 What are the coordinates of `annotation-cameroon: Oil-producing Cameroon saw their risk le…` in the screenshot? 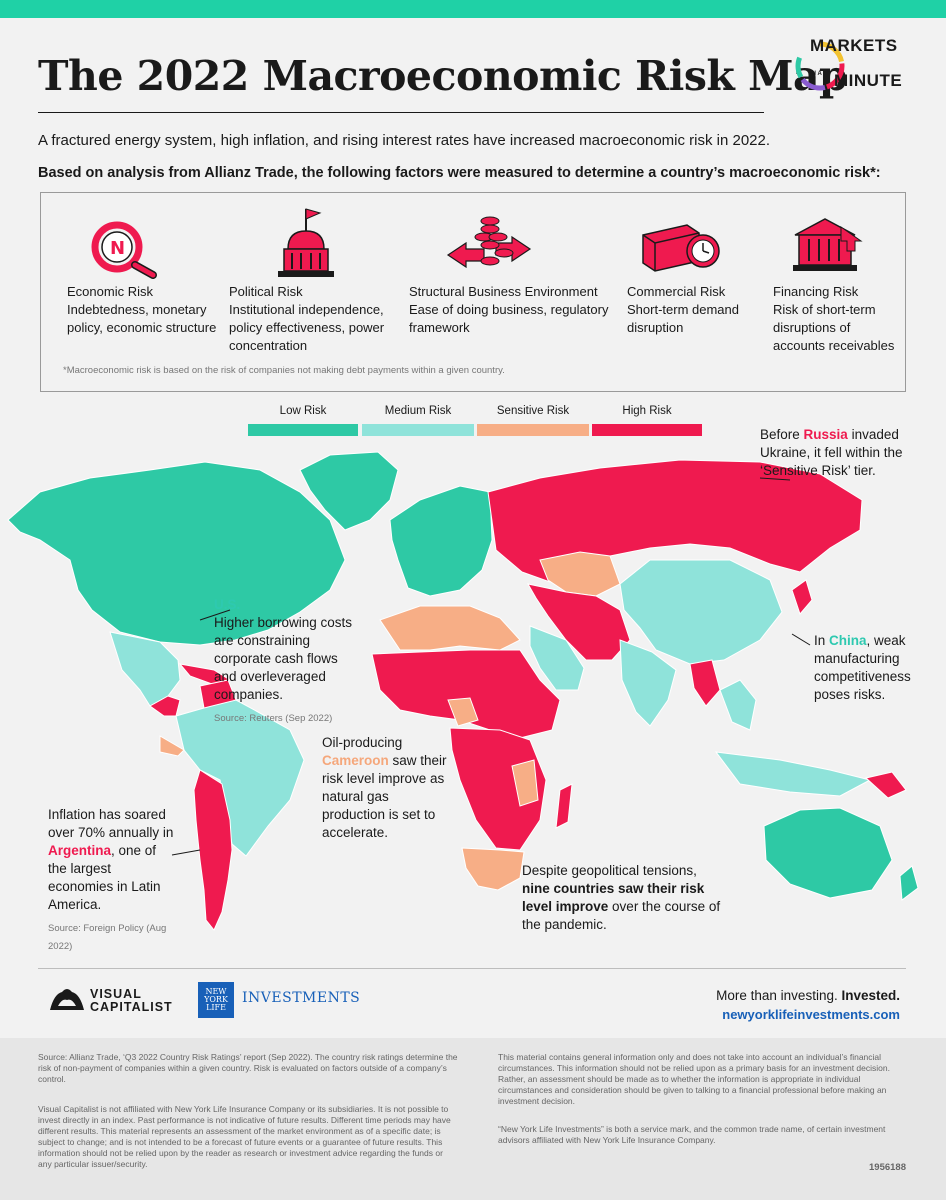 It's located at (387, 788).